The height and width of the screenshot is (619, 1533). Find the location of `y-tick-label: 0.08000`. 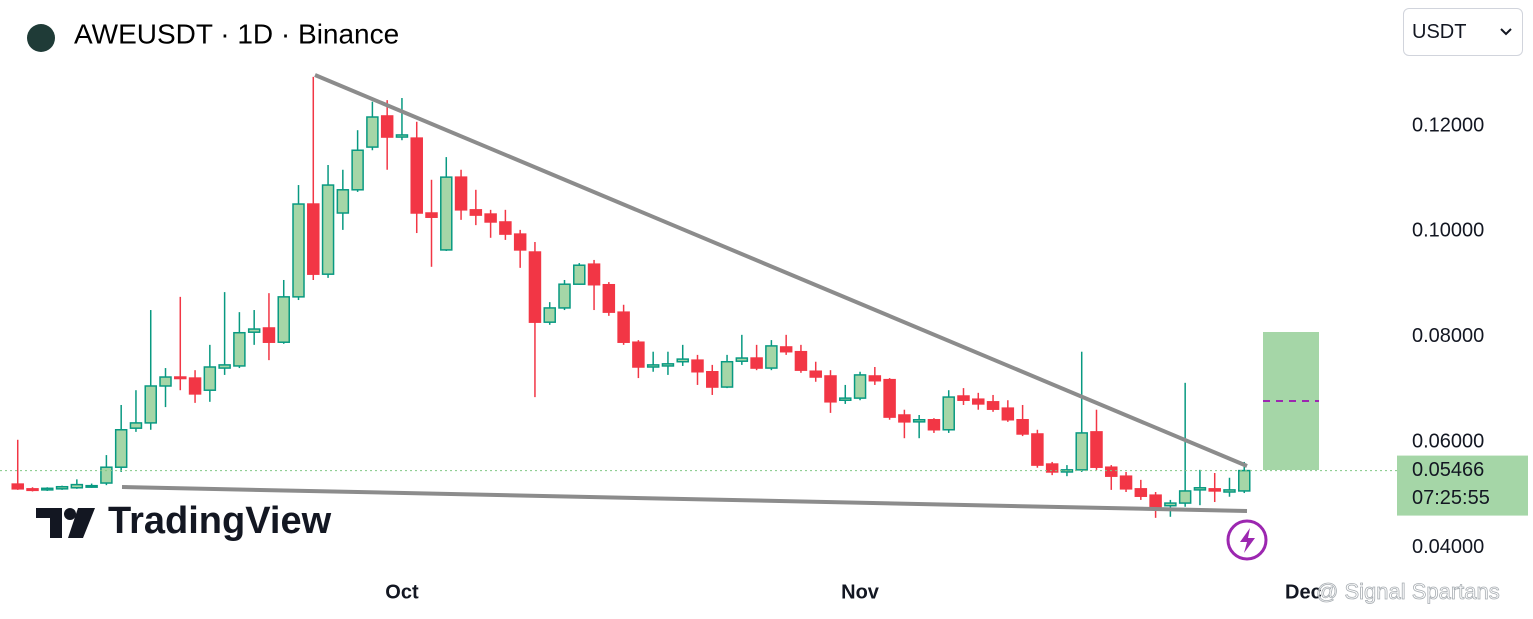

y-tick-label: 0.08000 is located at coordinates (1448, 336).